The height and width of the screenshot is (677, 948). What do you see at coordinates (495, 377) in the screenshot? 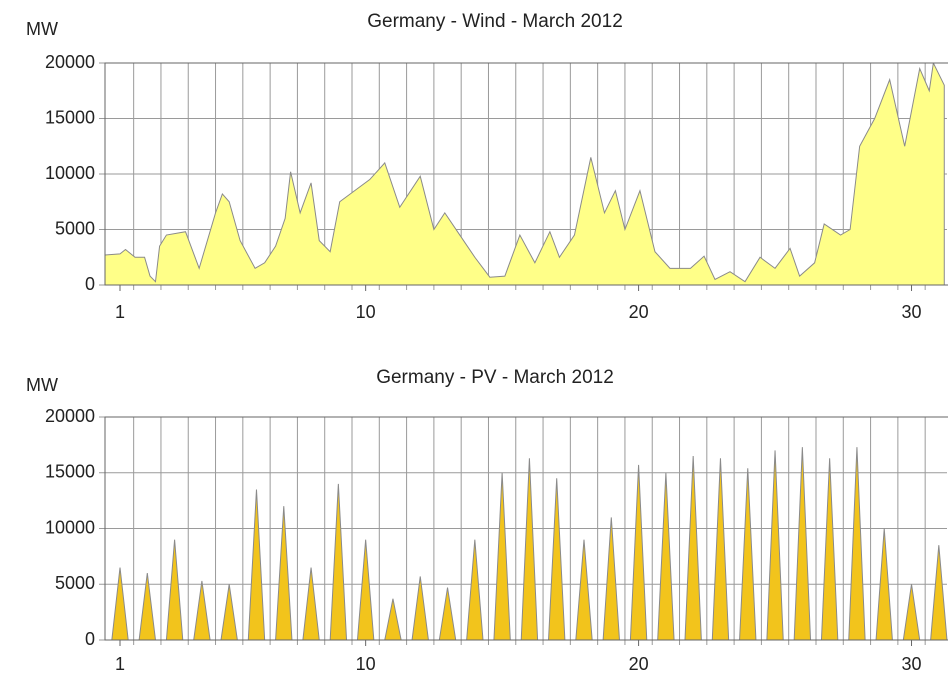
I see `chart-title: Germany - PV - March 2012` at bounding box center [495, 377].